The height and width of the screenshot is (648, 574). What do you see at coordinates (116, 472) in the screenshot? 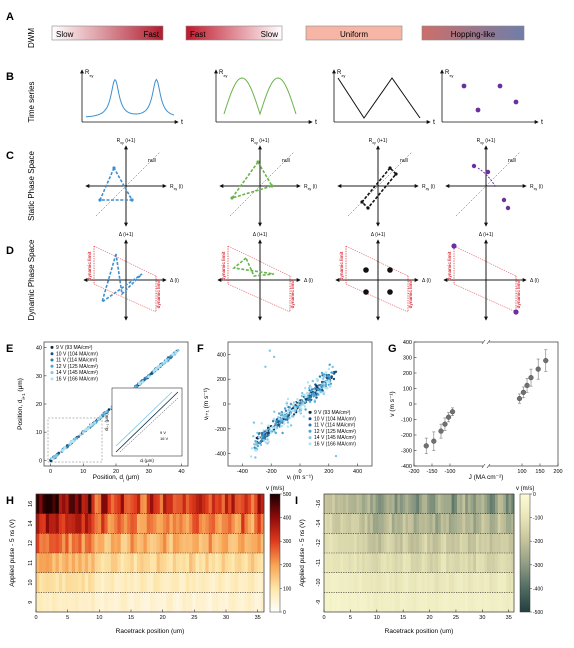
I see `x-tick-label-e: 20` at bounding box center [116, 472].